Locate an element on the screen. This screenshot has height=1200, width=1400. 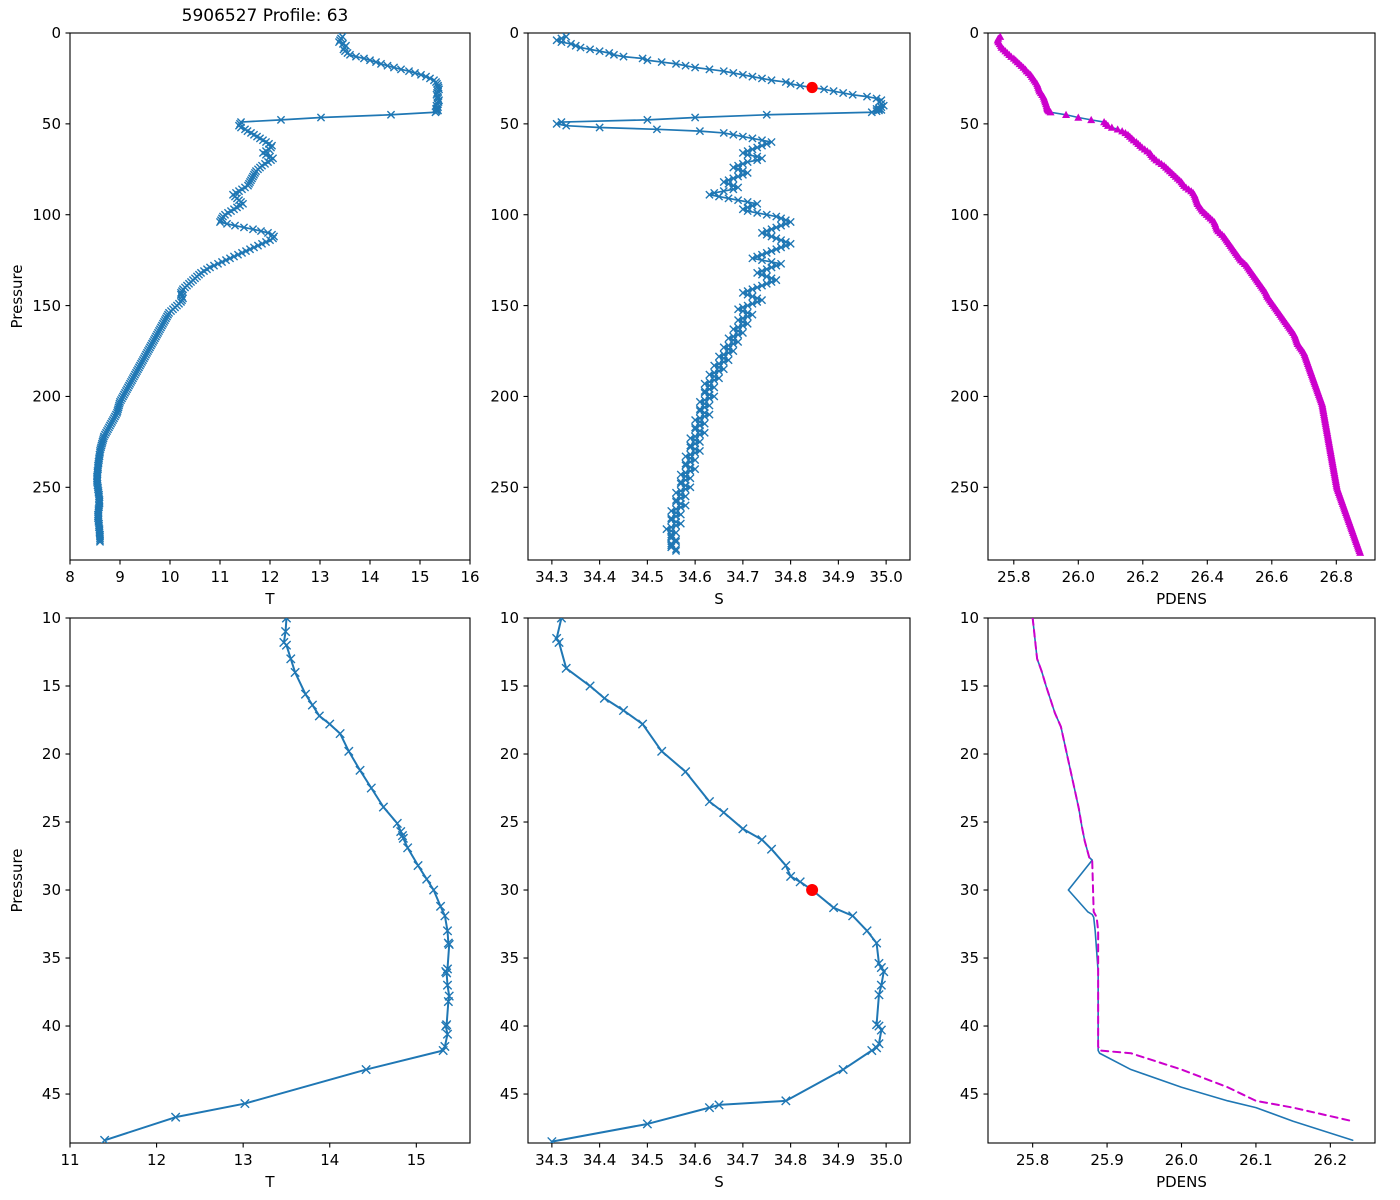
x-tick-label: 11 is located at coordinates (69, 1160).